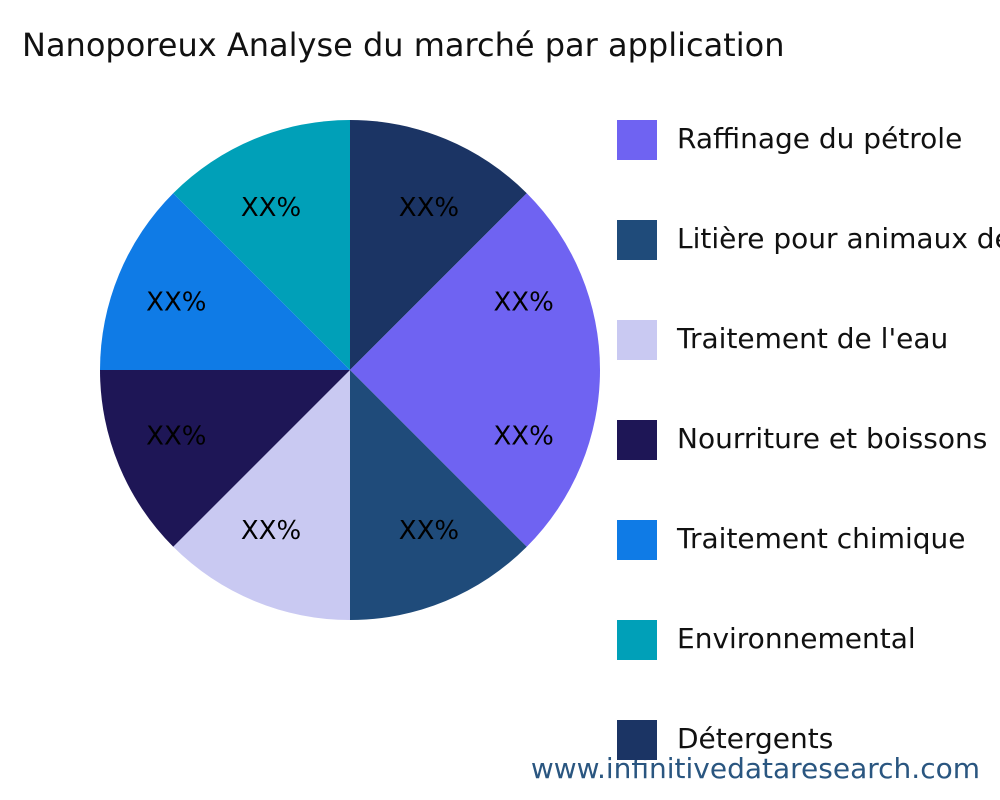 This screenshot has width=1000, height=800. Describe the element at coordinates (819, 138) in the screenshot. I see `legend-label: Raffinage du pétrole` at that location.